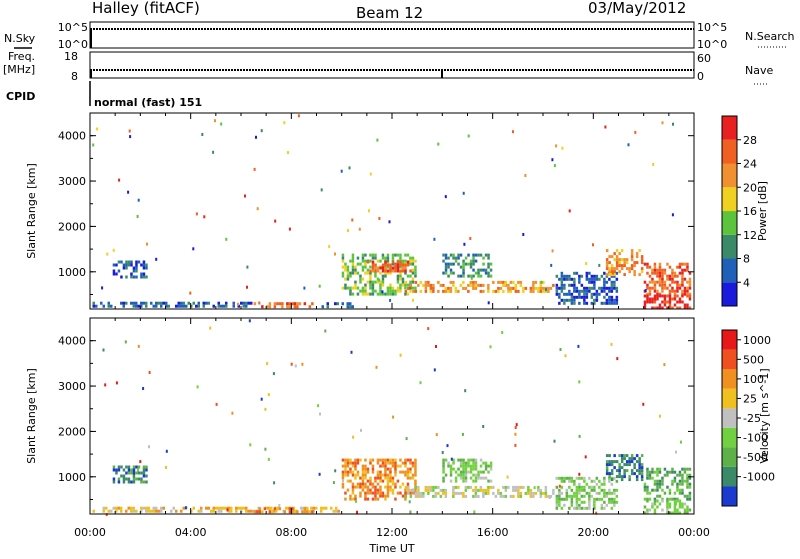 The height and width of the screenshot is (559, 800). Describe the element at coordinates (729, 246) in the screenshot. I see `power-colorbar-segment` at that location.